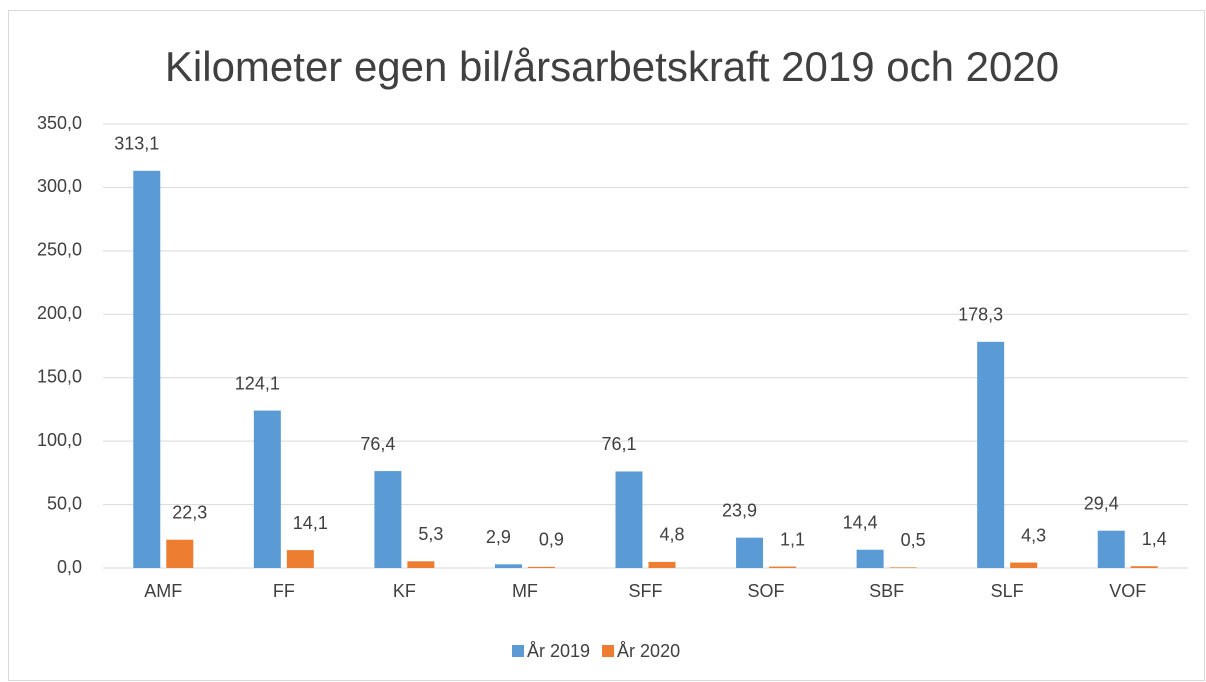 This screenshot has width=1206, height=682. I want to click on y-tick-label: 0,0, so click(69, 567).